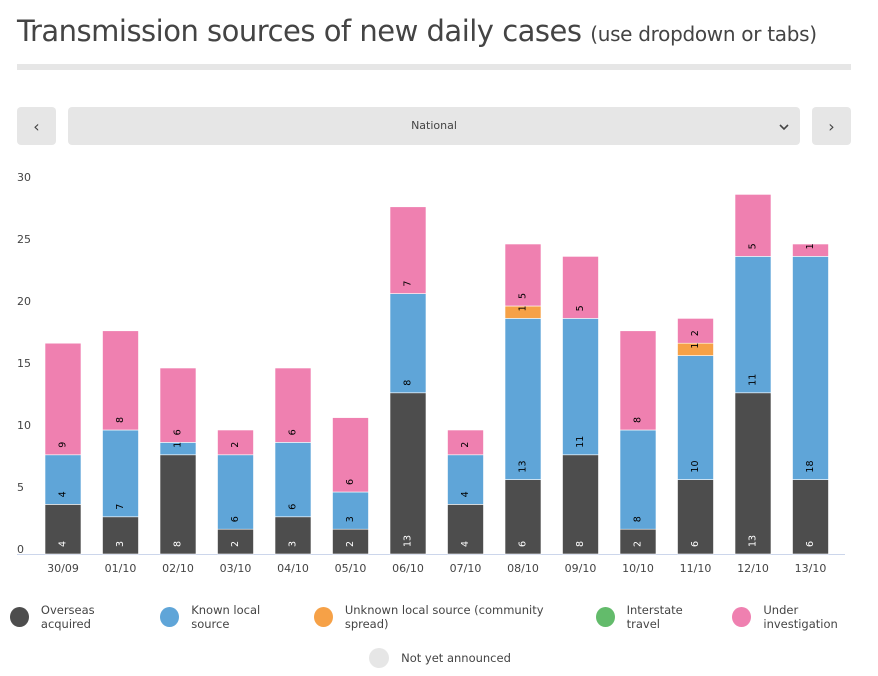 The image size is (878, 676). What do you see at coordinates (63, 568) in the screenshot?
I see `x-tick-label: 30/09` at bounding box center [63, 568].